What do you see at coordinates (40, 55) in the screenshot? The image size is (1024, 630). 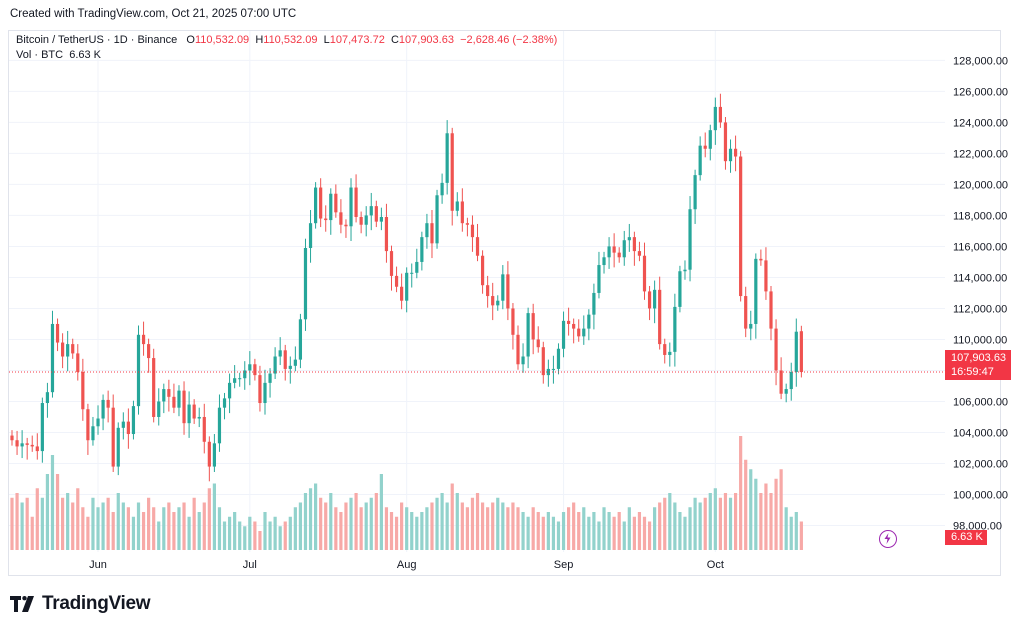 I see `volume-label: Vol · BTC` at bounding box center [40, 55].